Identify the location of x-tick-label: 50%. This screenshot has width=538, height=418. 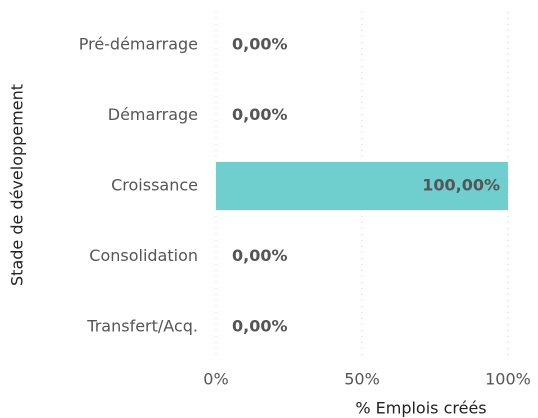
(362, 379).